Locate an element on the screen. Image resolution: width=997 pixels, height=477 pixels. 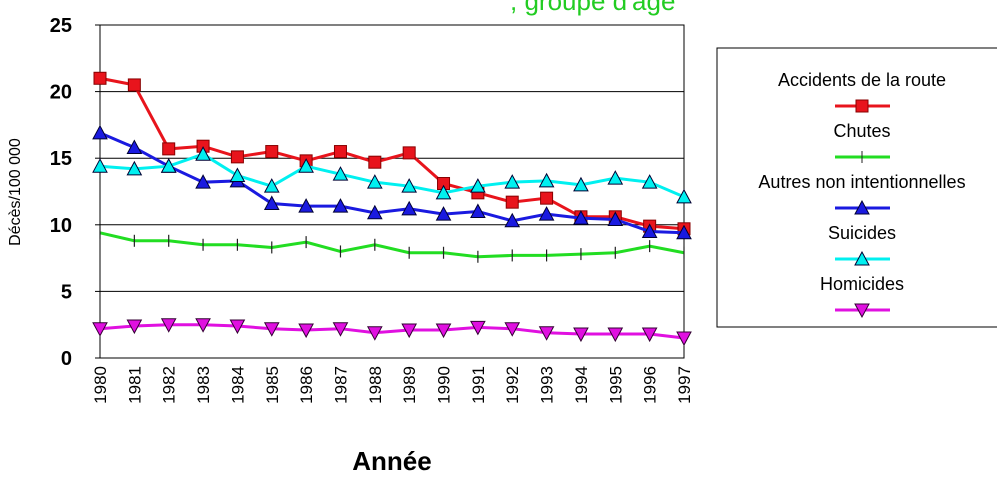
chart-title: , groupe d'âge is located at coordinates (592, 8).